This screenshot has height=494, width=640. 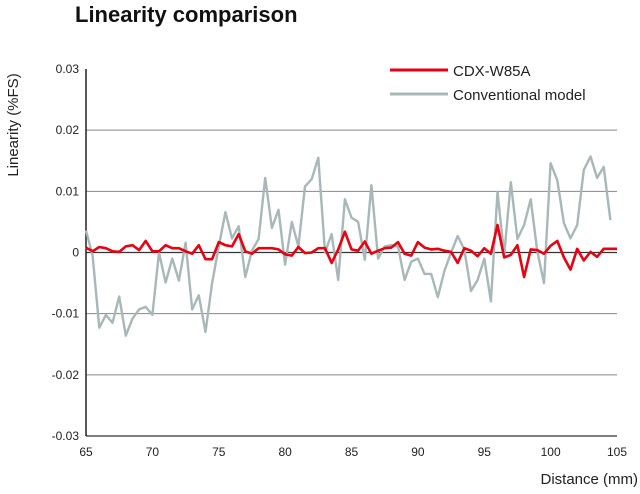 I want to click on y-tick-label: -0.02, so click(x=66, y=375).